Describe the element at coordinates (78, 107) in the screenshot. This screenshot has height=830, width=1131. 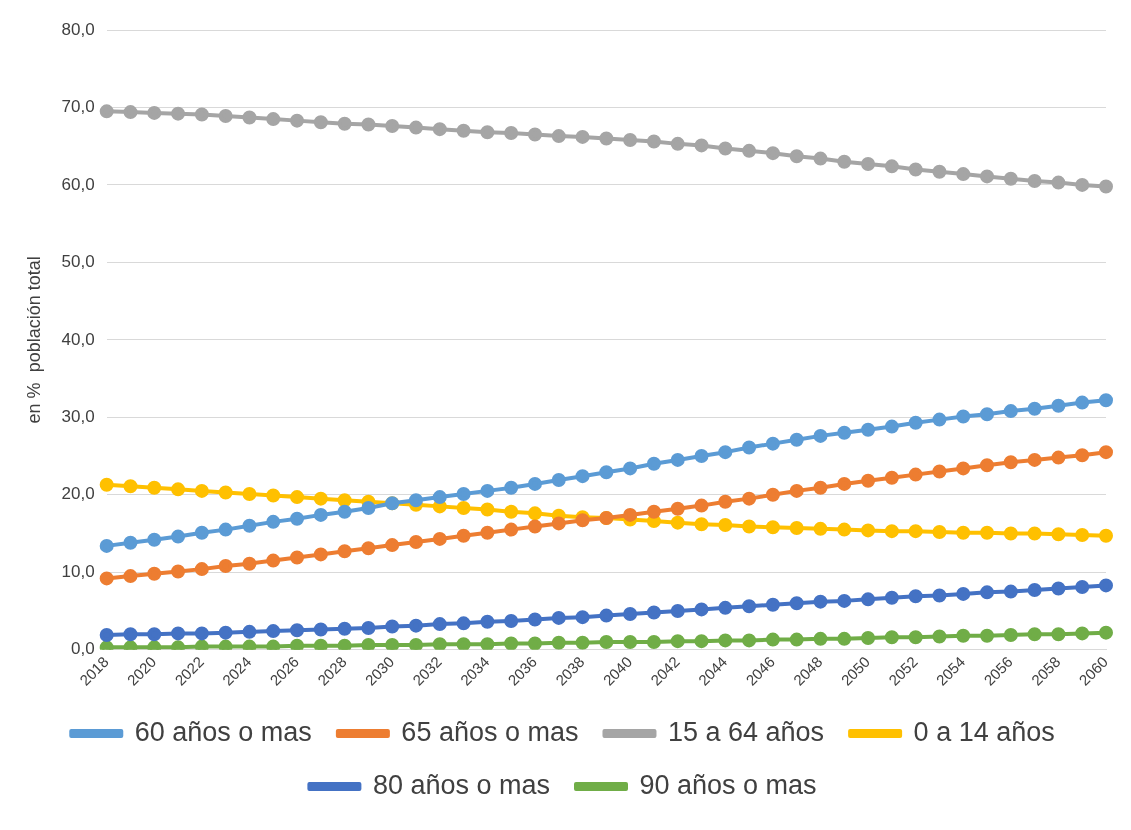
I see `y-tick-label: 70,0` at that location.